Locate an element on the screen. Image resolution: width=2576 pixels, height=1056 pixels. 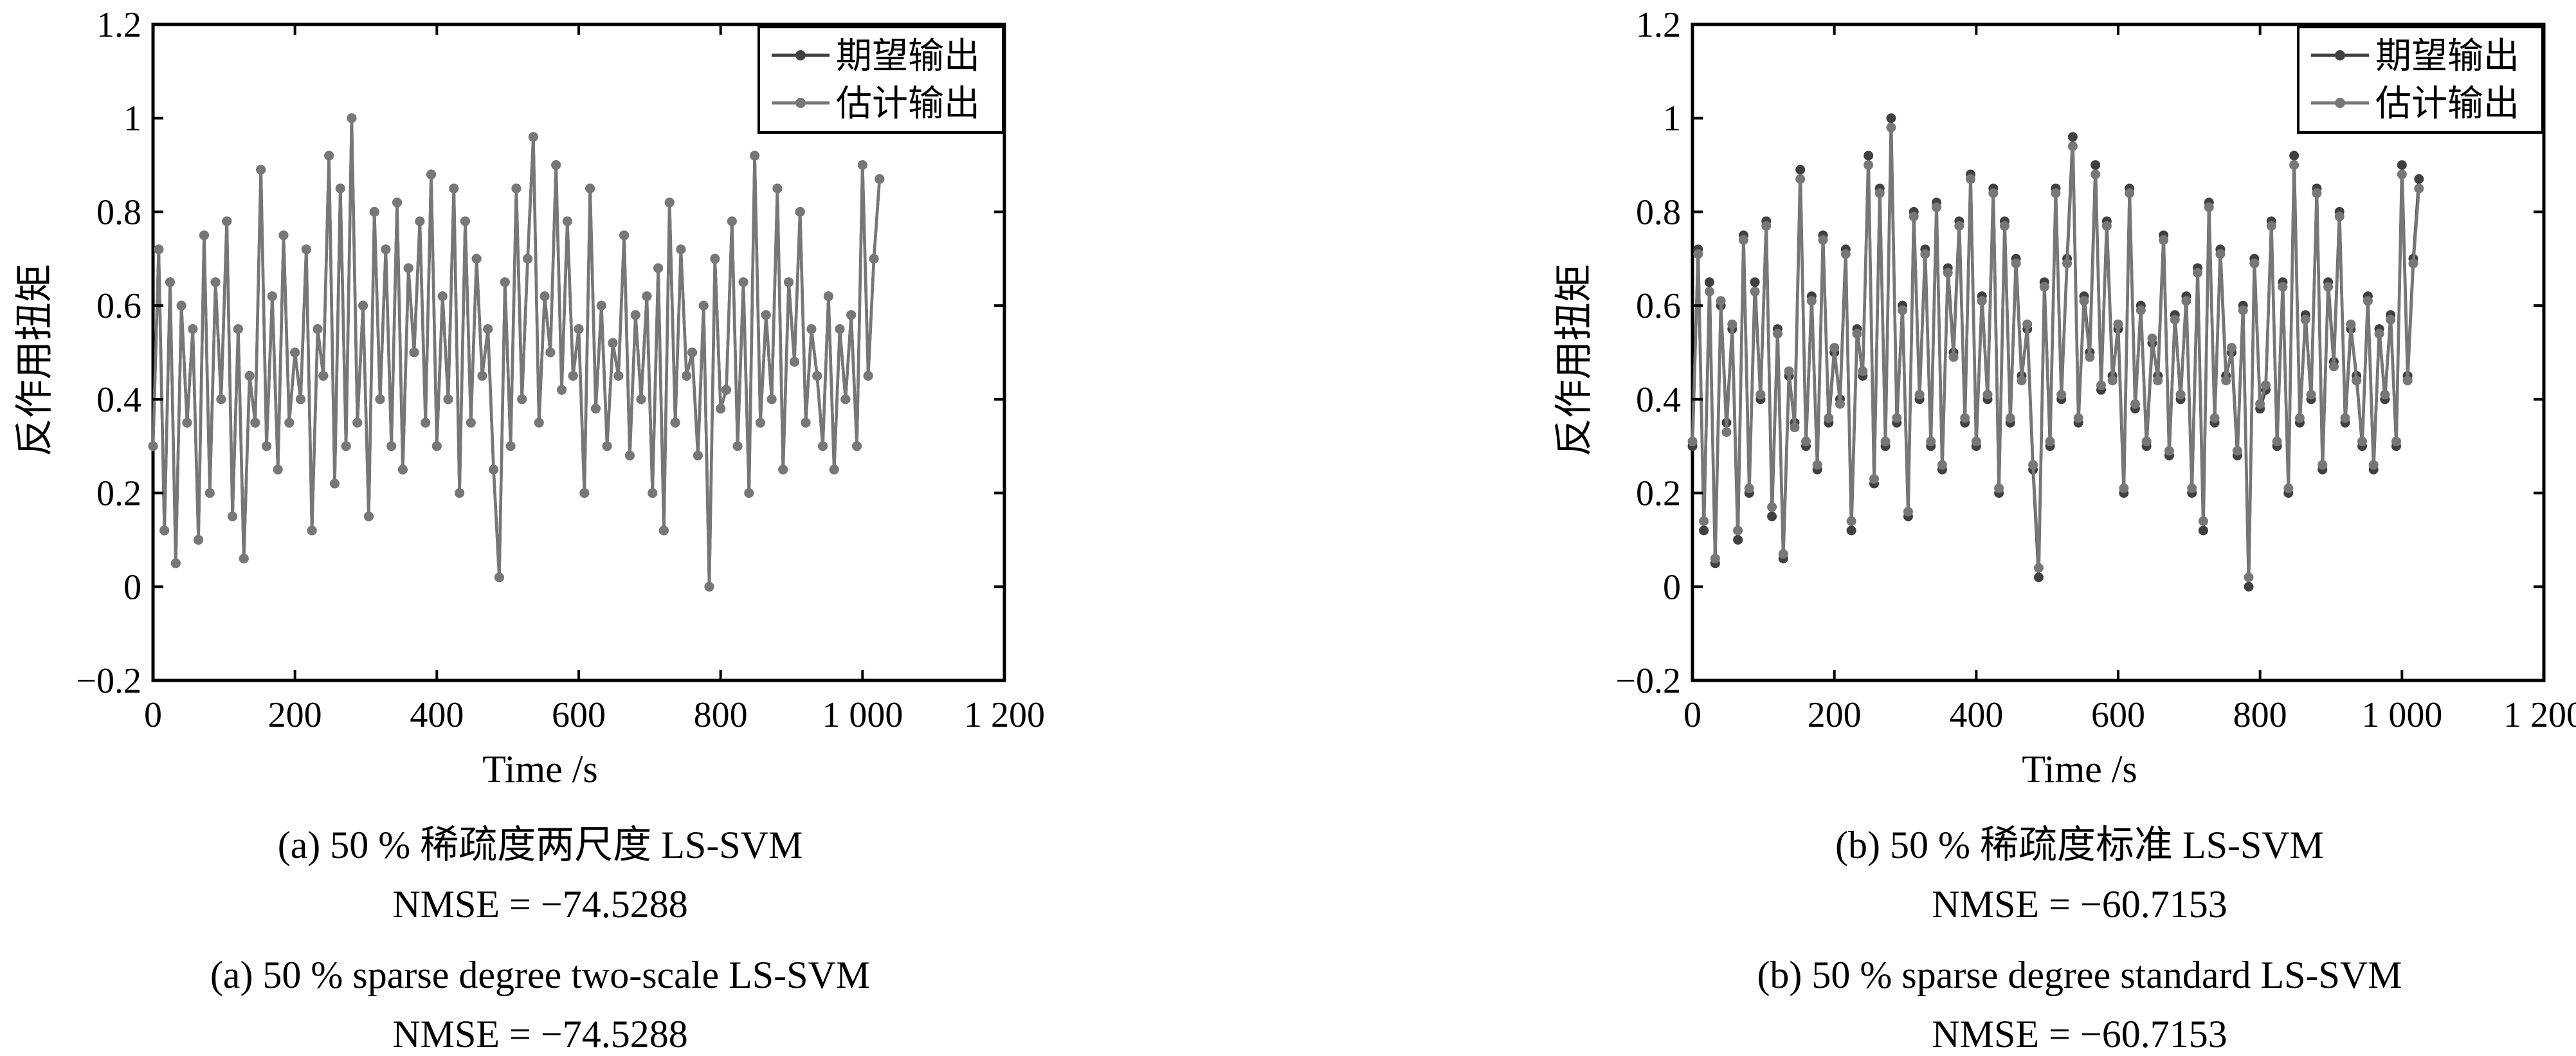
legend: 期望输出 估计输出 is located at coordinates (880, 80).